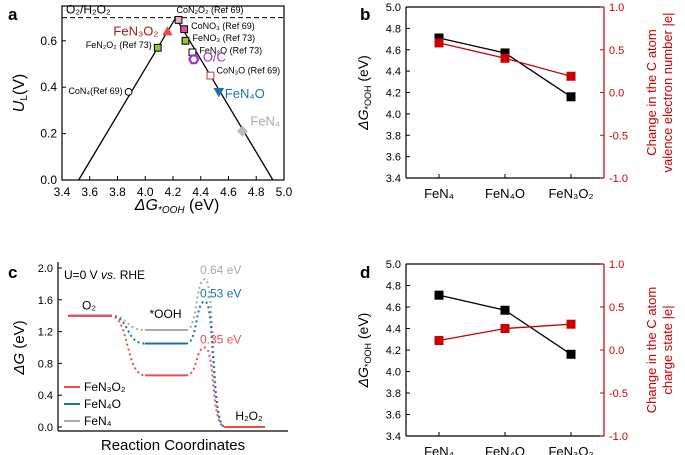  What do you see at coordinates (651, 92) in the screenshot?
I see `y-right-axis-label-line1: Change in the C atom` at bounding box center [651, 92].